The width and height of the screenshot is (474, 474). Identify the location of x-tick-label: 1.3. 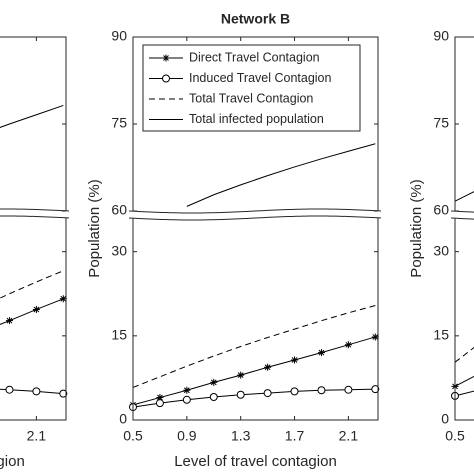
(241, 436).